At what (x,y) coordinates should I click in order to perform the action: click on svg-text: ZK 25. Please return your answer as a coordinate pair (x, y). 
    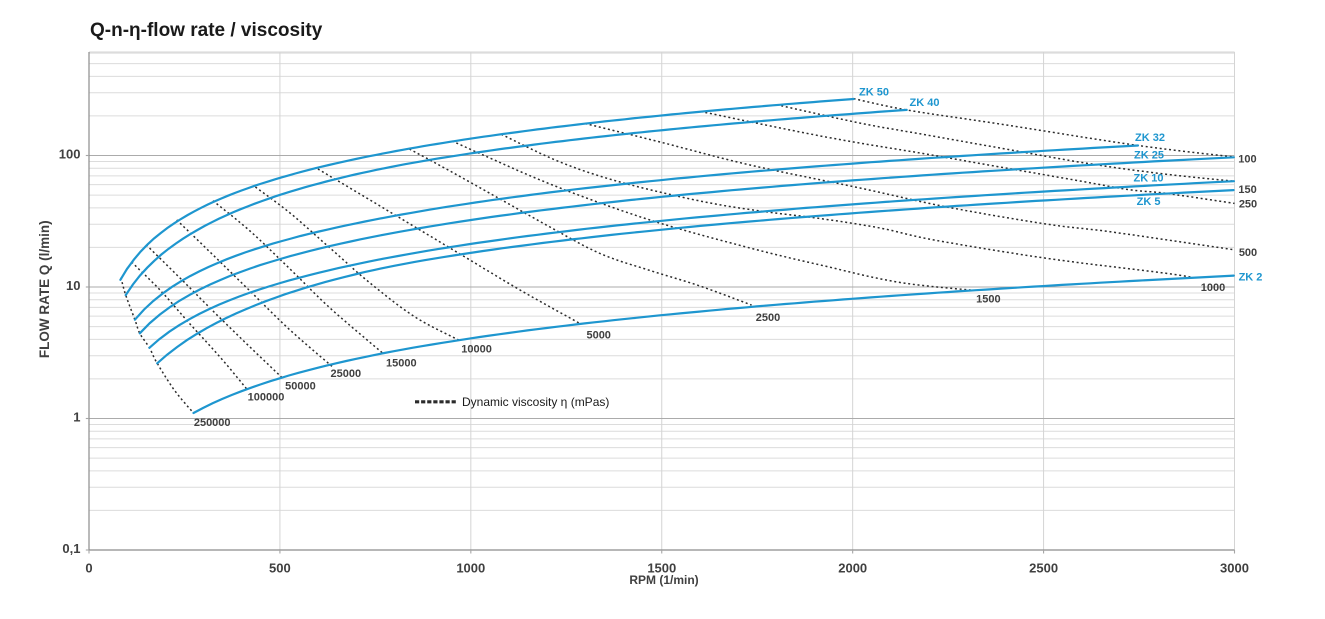
    Looking at the image, I should click on (1149, 156).